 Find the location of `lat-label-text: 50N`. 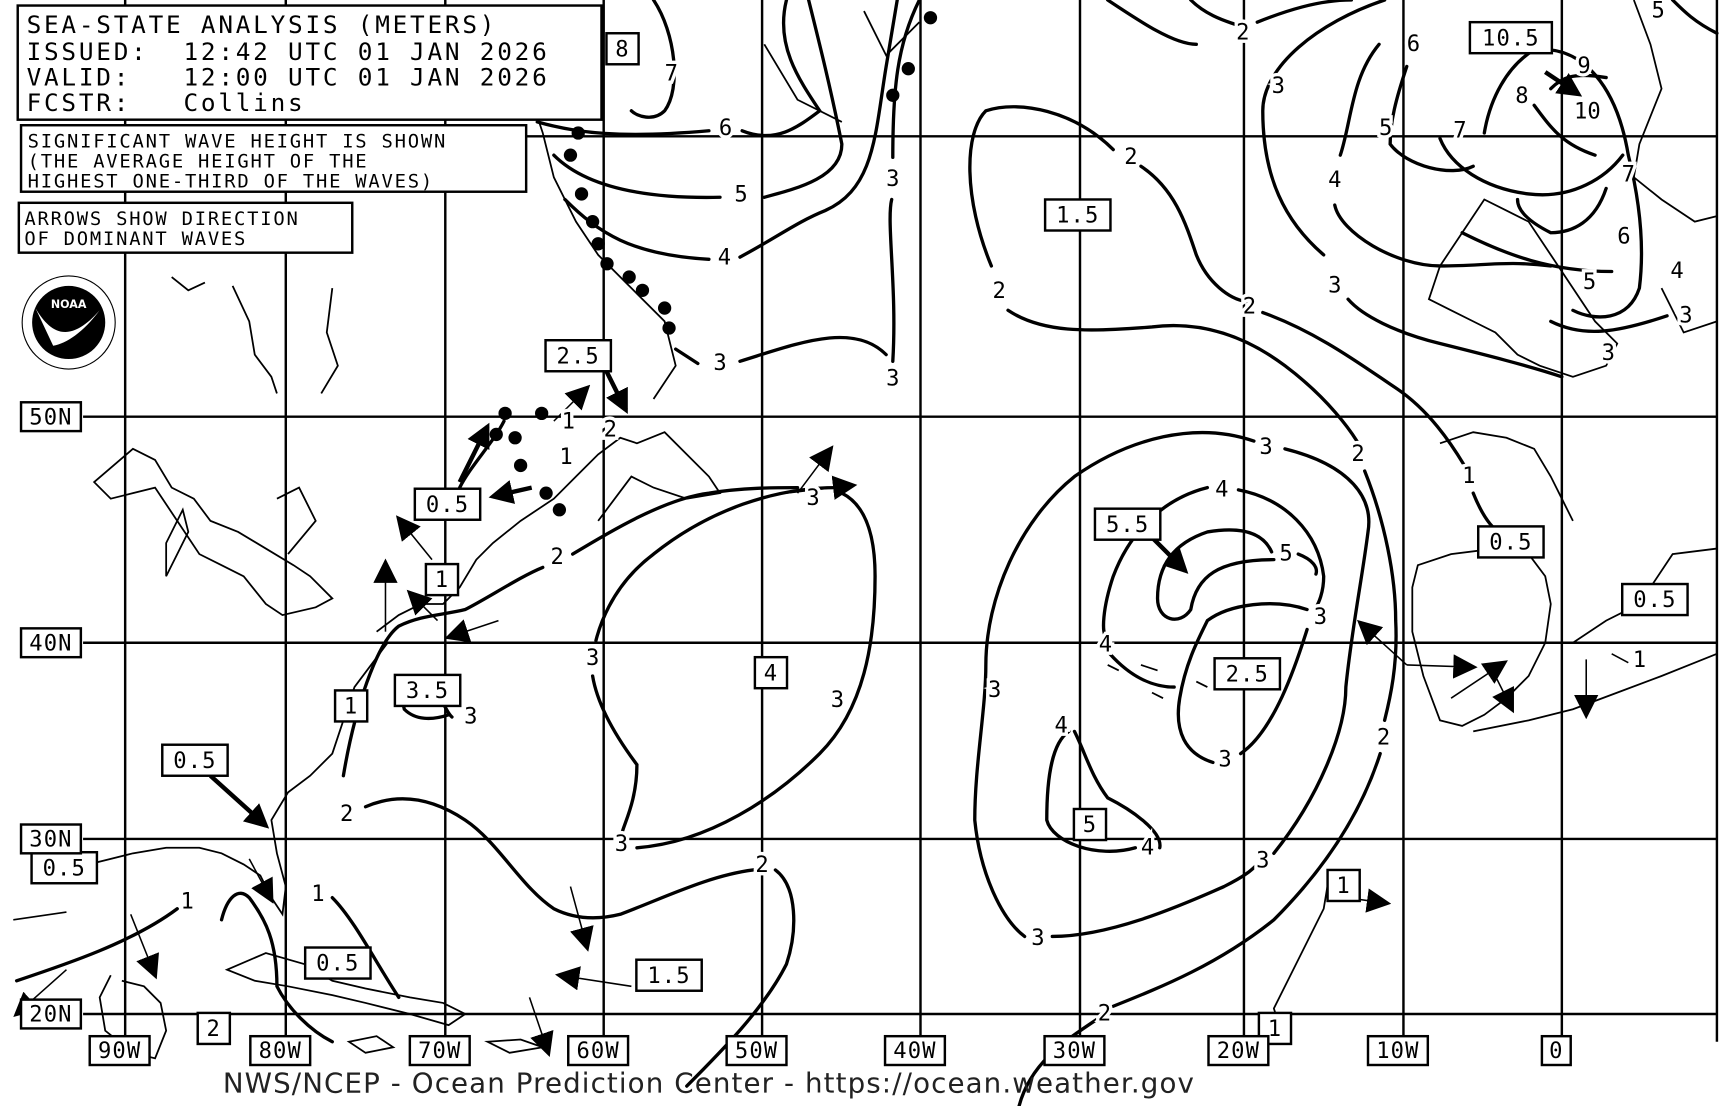

lat-label-text: 50N is located at coordinates (50, 417).